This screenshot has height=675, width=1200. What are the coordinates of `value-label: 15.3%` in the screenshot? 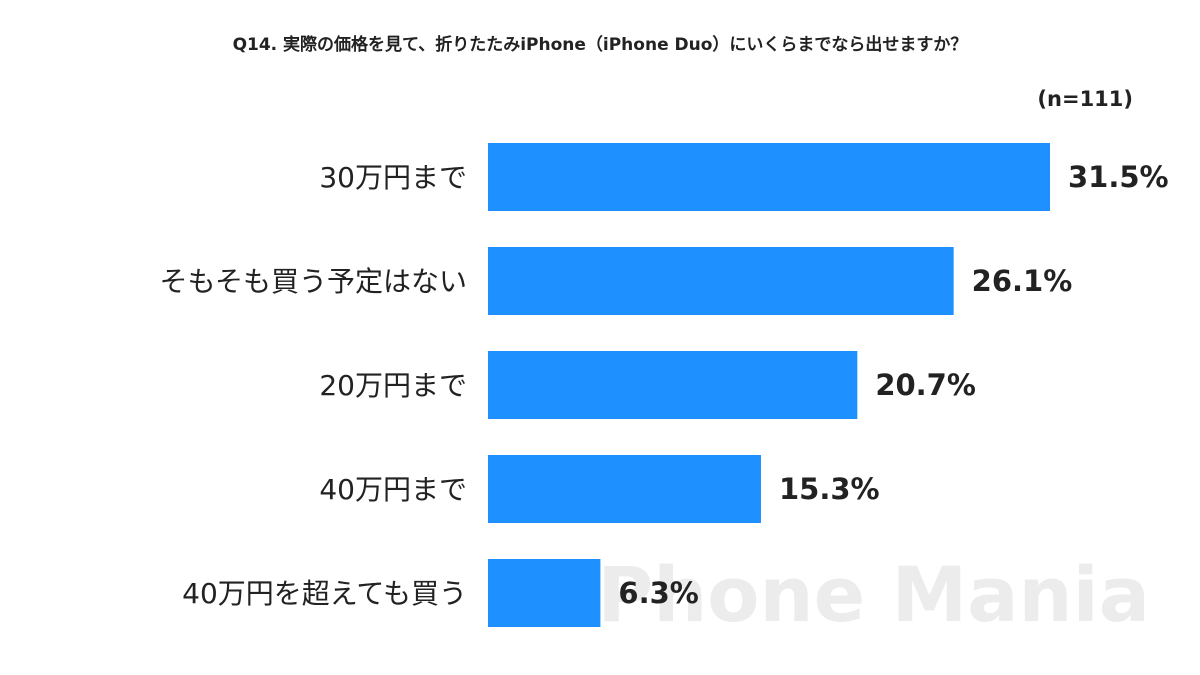 It's located at (829, 489).